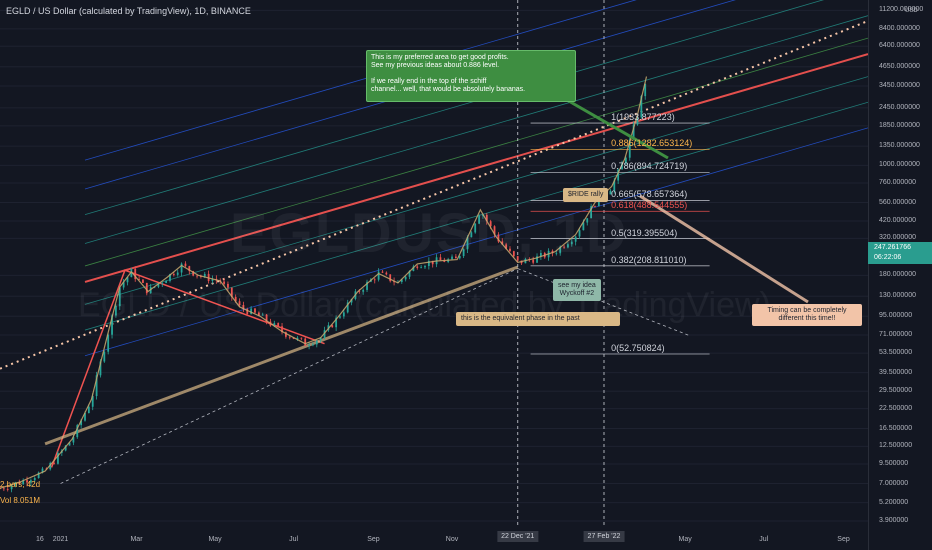 The width and height of the screenshot is (932, 550). Describe the element at coordinates (896, 428) in the screenshot. I see `y-tick-label-21: 16.500000` at that location.